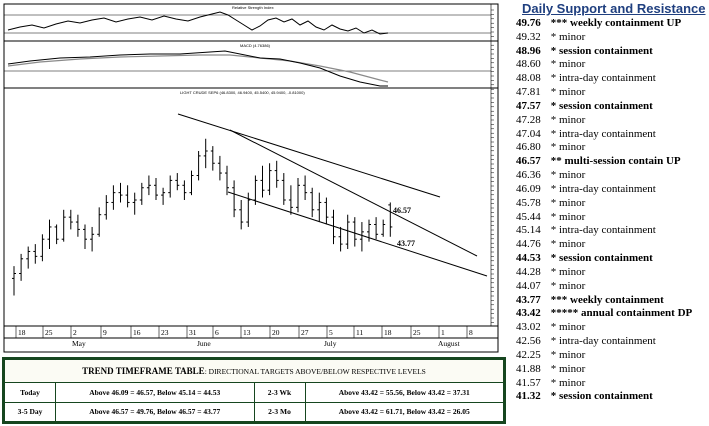 This screenshot has height=426, width=709. Describe the element at coordinates (204, 343) in the screenshot. I see `month-label-june: June` at that location.